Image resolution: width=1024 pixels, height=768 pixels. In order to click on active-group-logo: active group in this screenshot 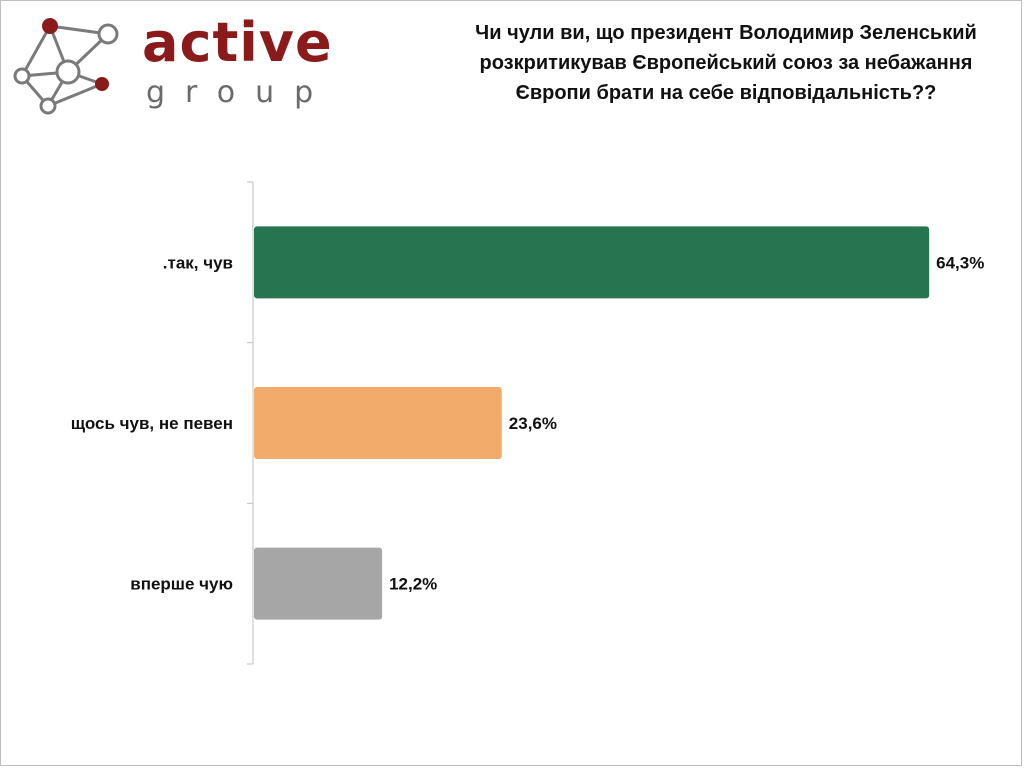, I will do `click(175, 69)`.